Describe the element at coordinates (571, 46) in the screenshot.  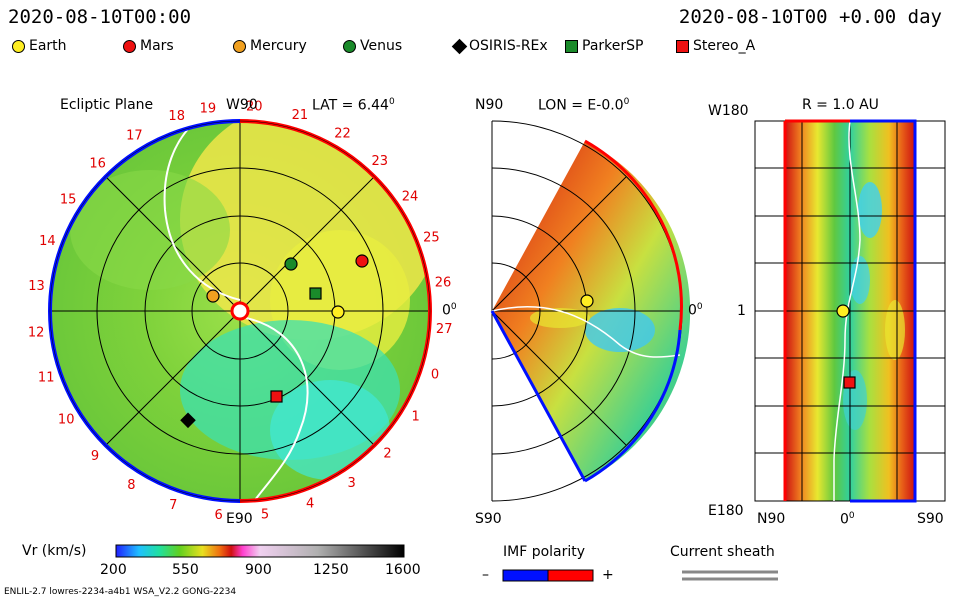
I see `parker-marker-icon` at that location.